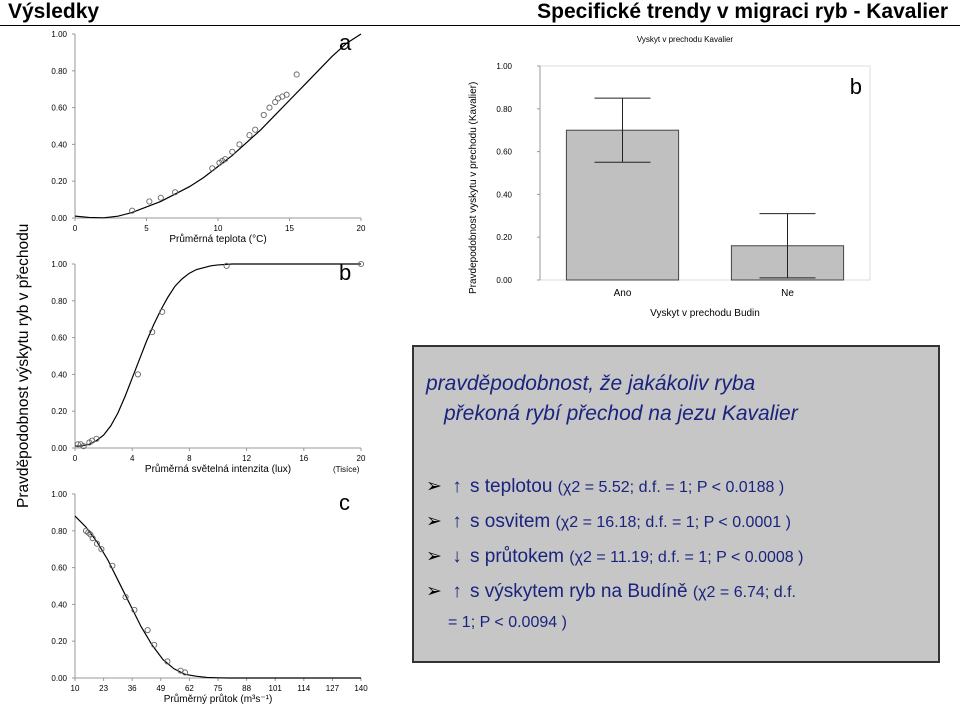 The height and width of the screenshot is (712, 960). What do you see at coordinates (671, 487) in the screenshot?
I see `summary-row-statistic: (χ2 = 5.52; d.f. = 1; P < 0.0188 )` at bounding box center [671, 487].